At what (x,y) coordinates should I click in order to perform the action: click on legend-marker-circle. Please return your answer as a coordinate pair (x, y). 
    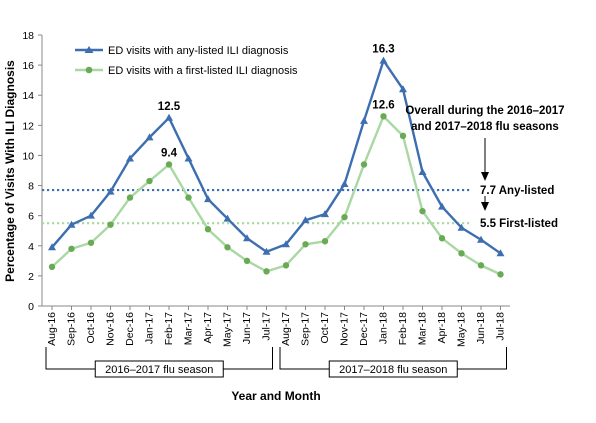
    Looking at the image, I should click on (89, 70).